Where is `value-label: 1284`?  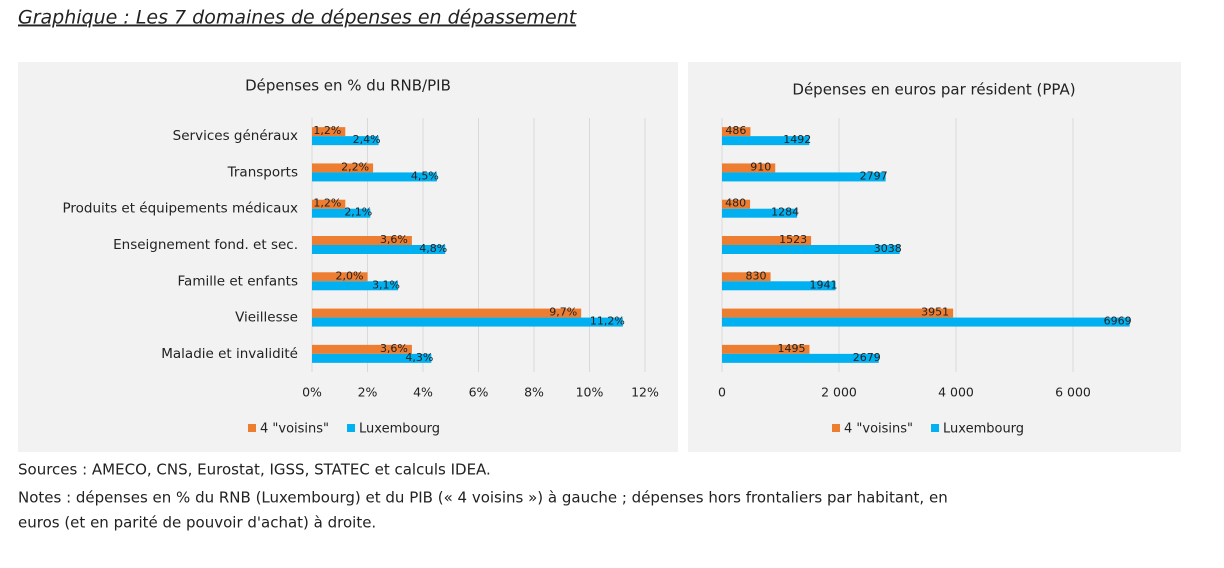 value-label: 1284 is located at coordinates (785, 212).